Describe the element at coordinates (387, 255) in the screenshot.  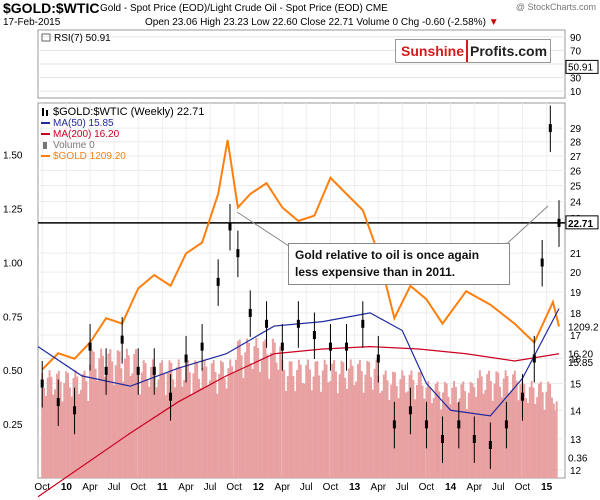
I see `annotation-line-1: Gold relative to oil is once again` at that location.